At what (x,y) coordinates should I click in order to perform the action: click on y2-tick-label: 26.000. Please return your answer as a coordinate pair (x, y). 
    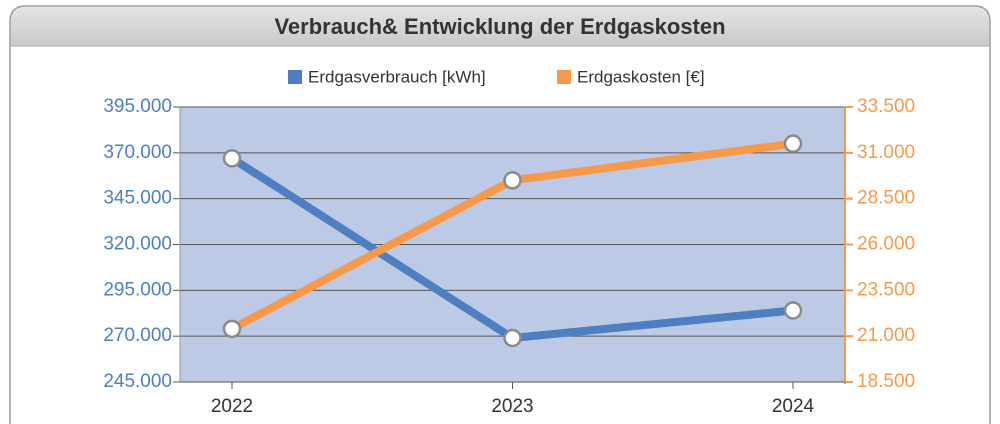
    Looking at the image, I should click on (886, 244).